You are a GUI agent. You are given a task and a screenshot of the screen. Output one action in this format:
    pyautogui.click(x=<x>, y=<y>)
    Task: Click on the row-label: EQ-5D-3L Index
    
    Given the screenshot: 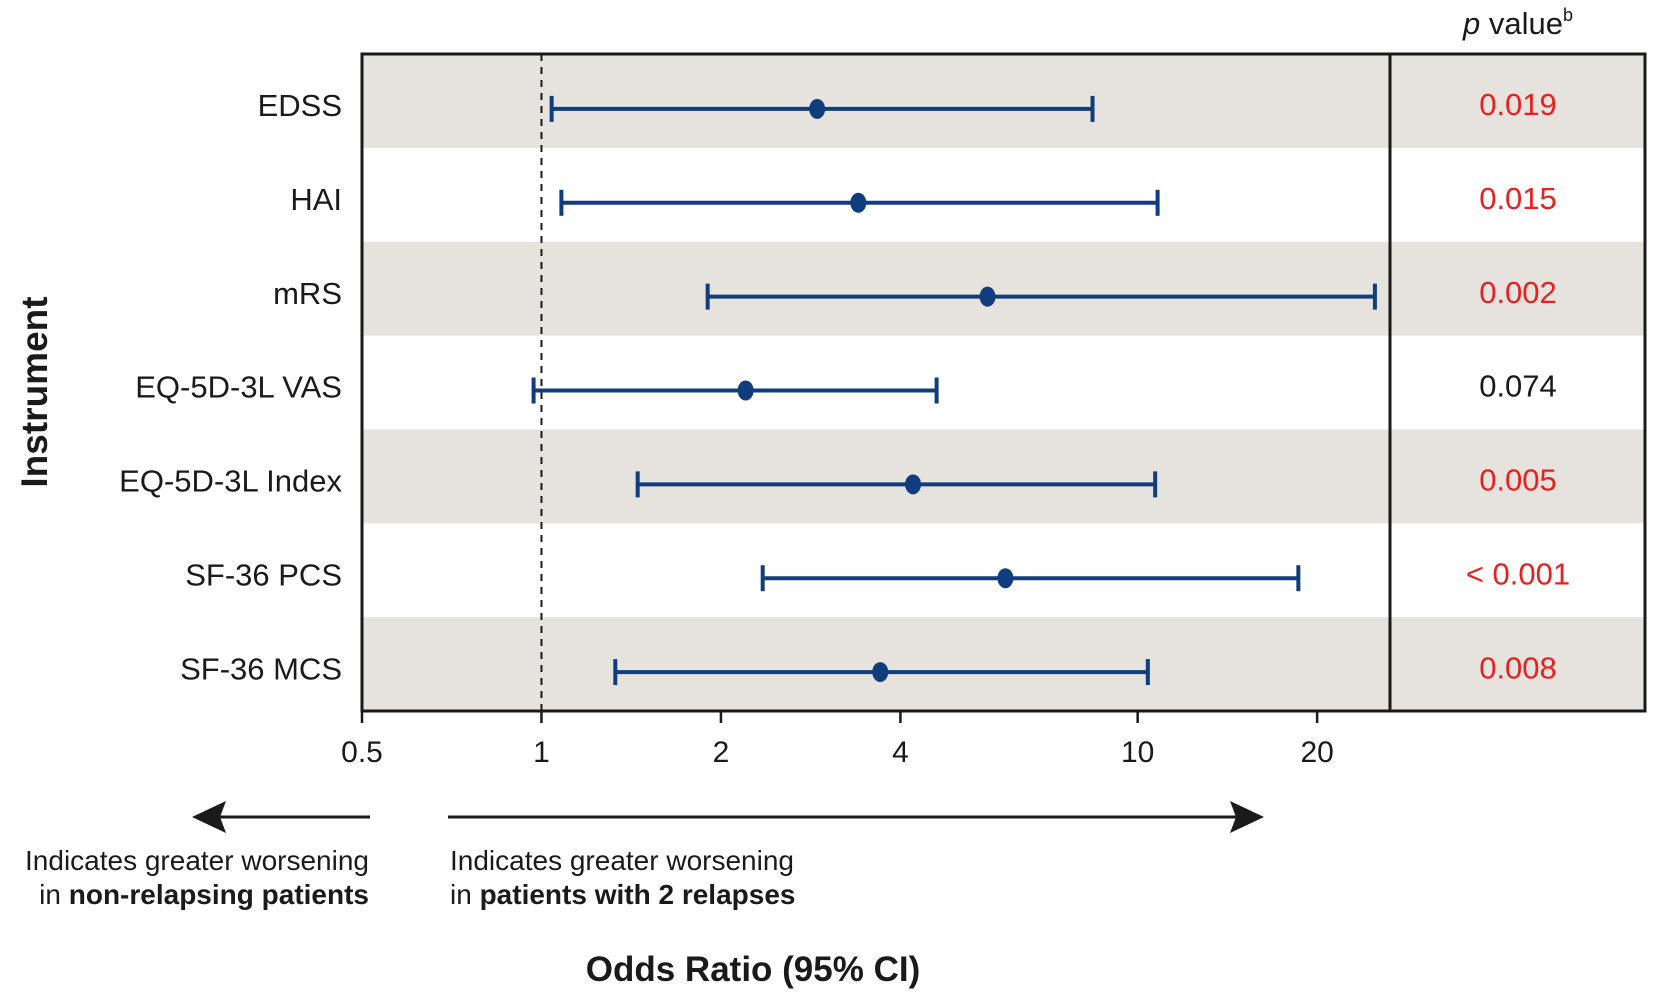 What is the action you would take?
    pyautogui.click(x=230, y=481)
    